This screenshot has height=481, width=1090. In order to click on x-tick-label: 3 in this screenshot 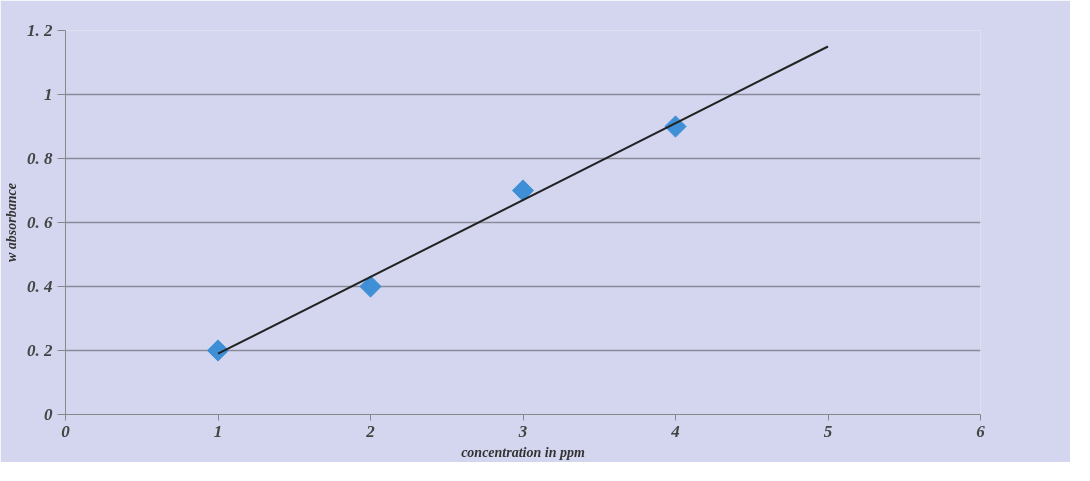, I will do `click(522, 431)`.